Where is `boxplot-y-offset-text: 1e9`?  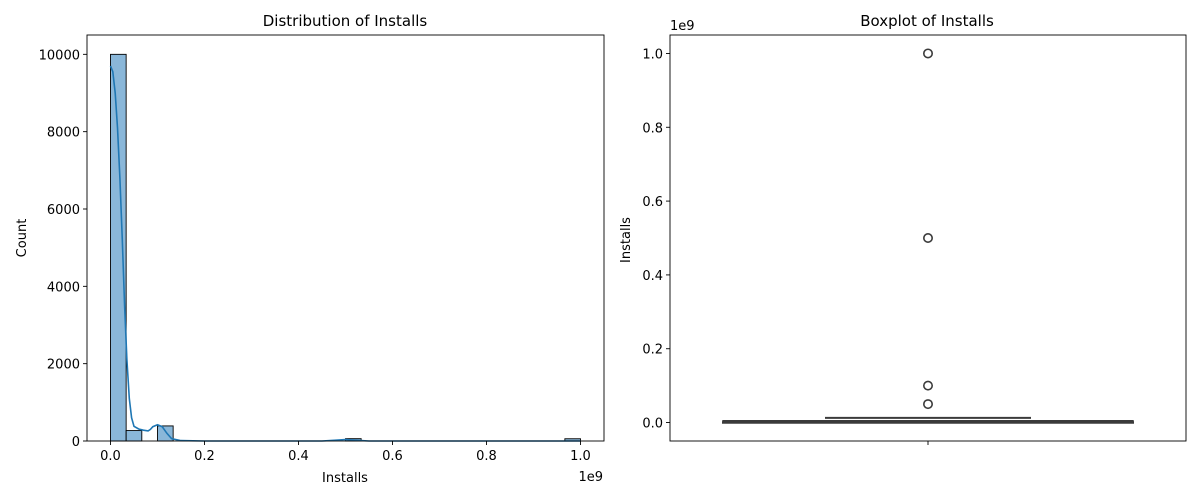
boxplot-y-offset-text: 1e9 is located at coordinates (682, 26).